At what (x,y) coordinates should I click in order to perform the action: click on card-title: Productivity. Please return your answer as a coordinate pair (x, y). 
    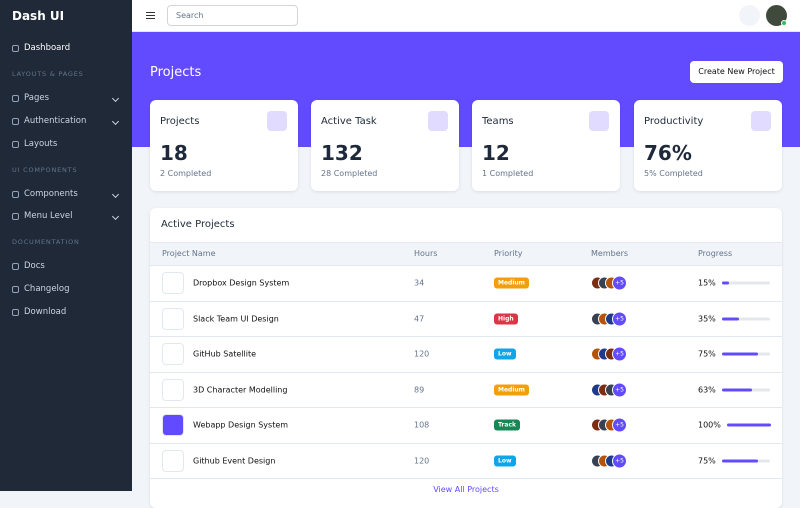
    Looking at the image, I should click on (674, 121).